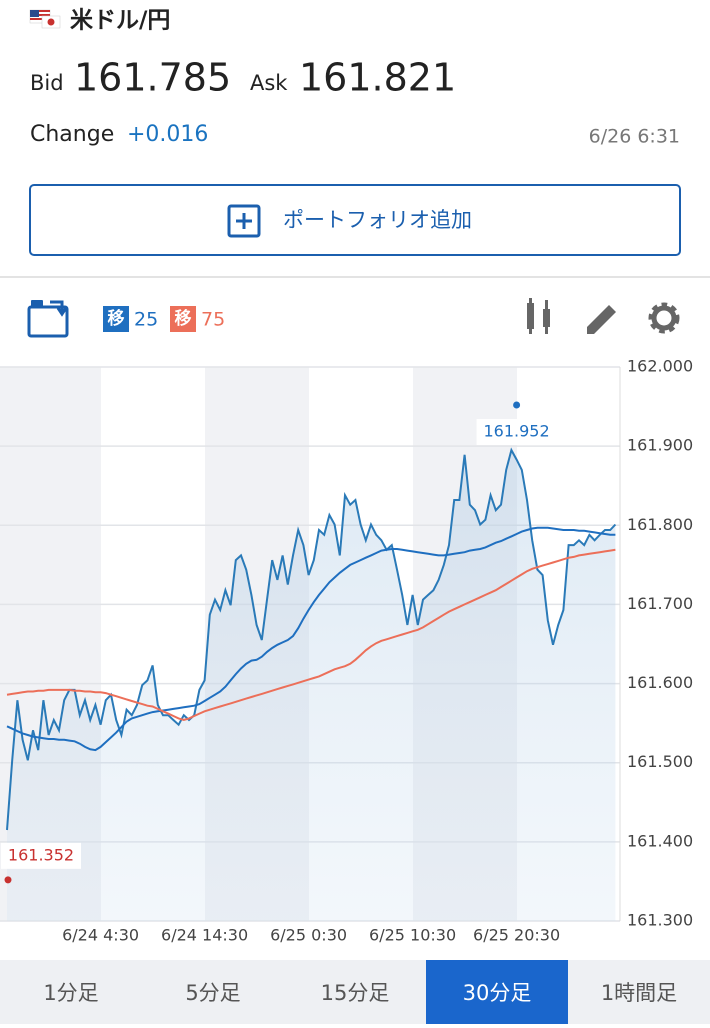 Image resolution: width=710 pixels, height=1028 pixels. What do you see at coordinates (377, 220) in the screenshot?
I see `portfolio-button-label: ポートフォリオ追加` at bounding box center [377, 220].